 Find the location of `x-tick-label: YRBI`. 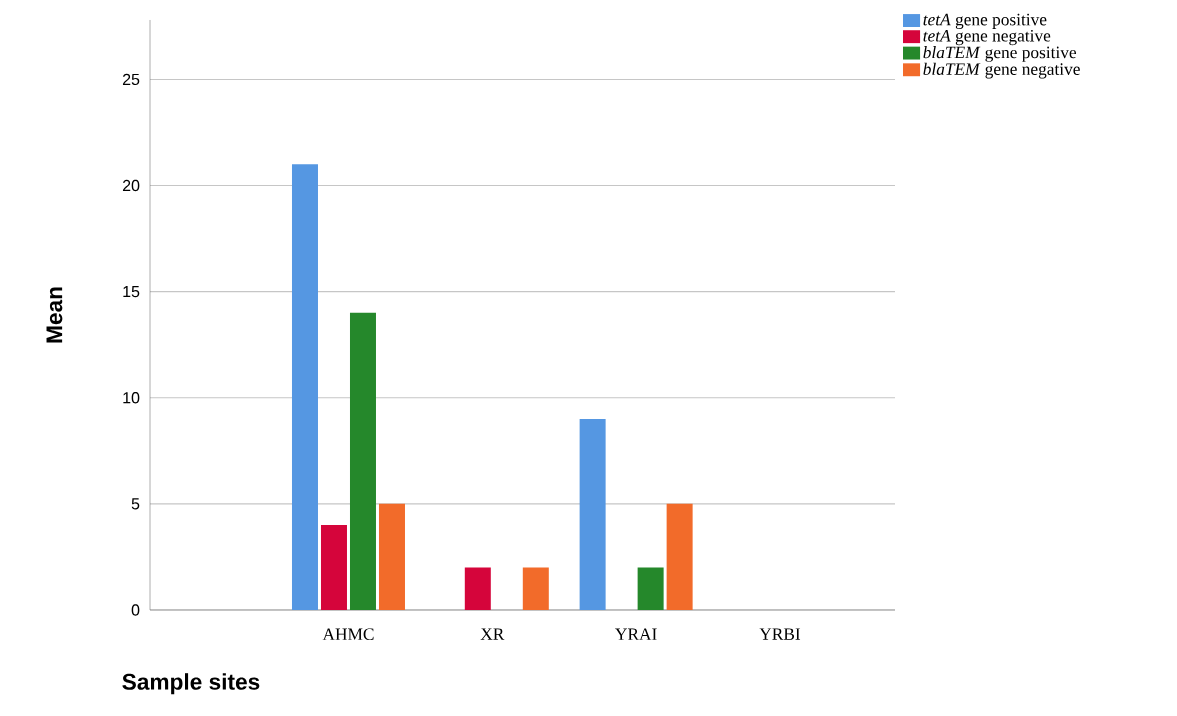

x-tick-label: YRBI is located at coordinates (780, 634).